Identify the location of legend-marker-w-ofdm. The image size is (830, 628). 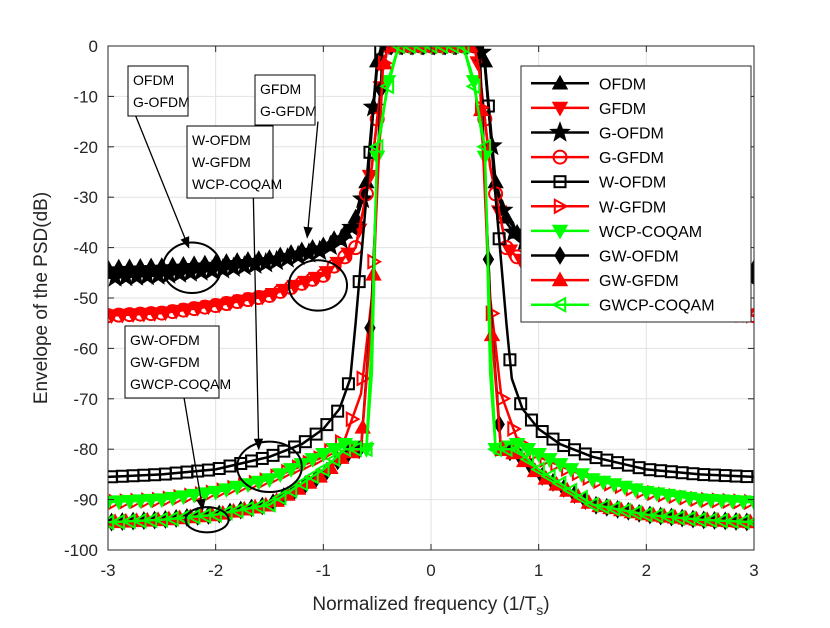
(560, 182).